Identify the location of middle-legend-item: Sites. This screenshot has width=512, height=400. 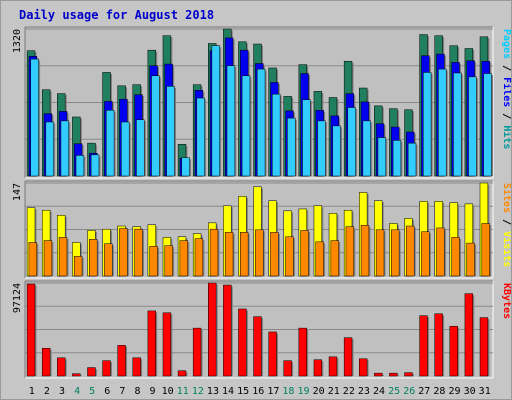
(506, 198).